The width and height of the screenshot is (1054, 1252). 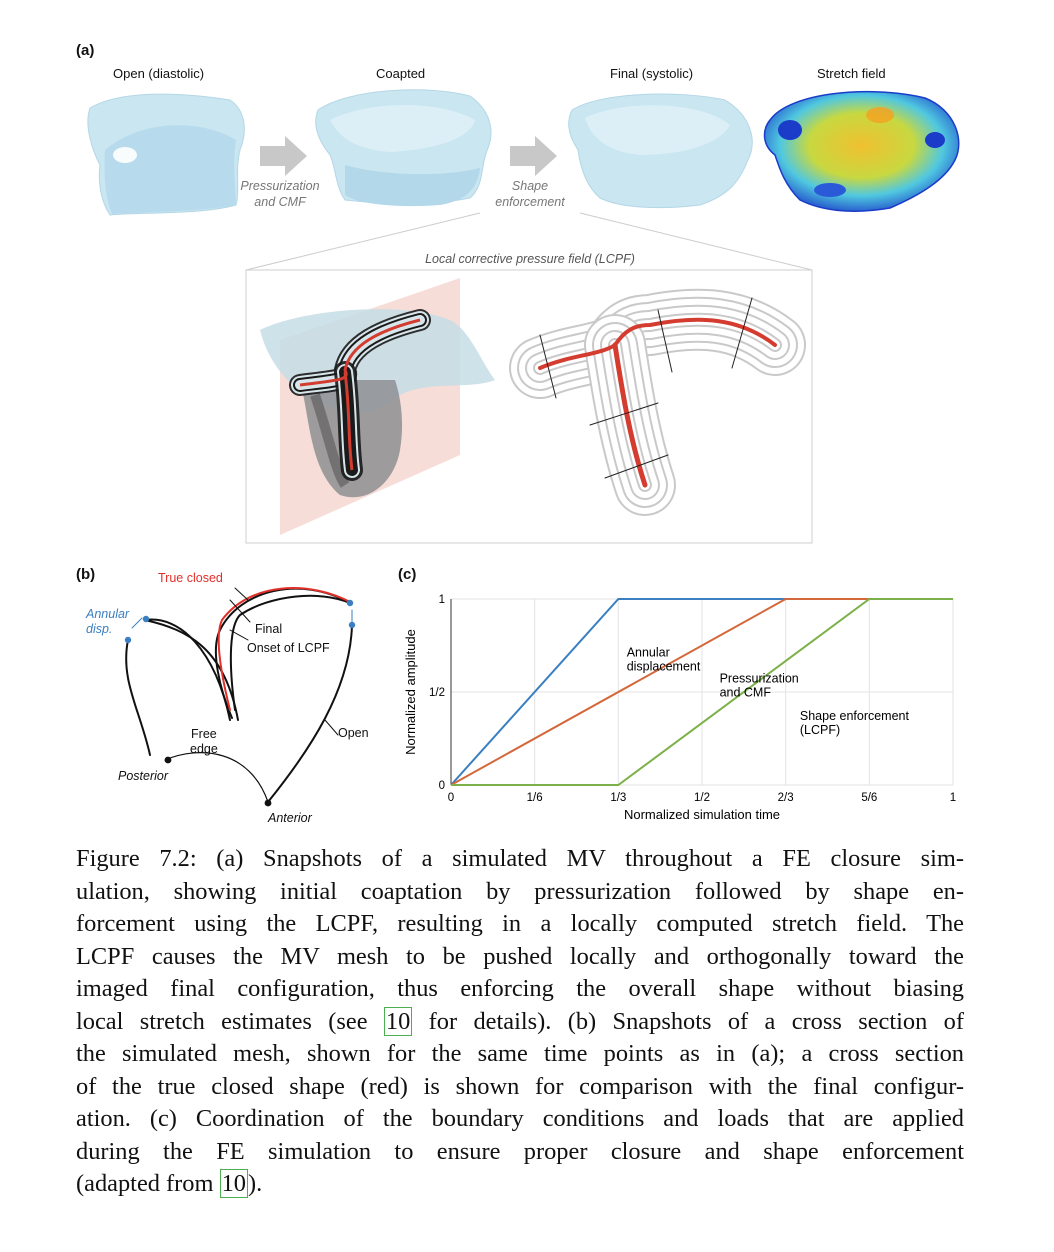 I want to click on x-tick-label: 5/6, so click(x=869, y=798).